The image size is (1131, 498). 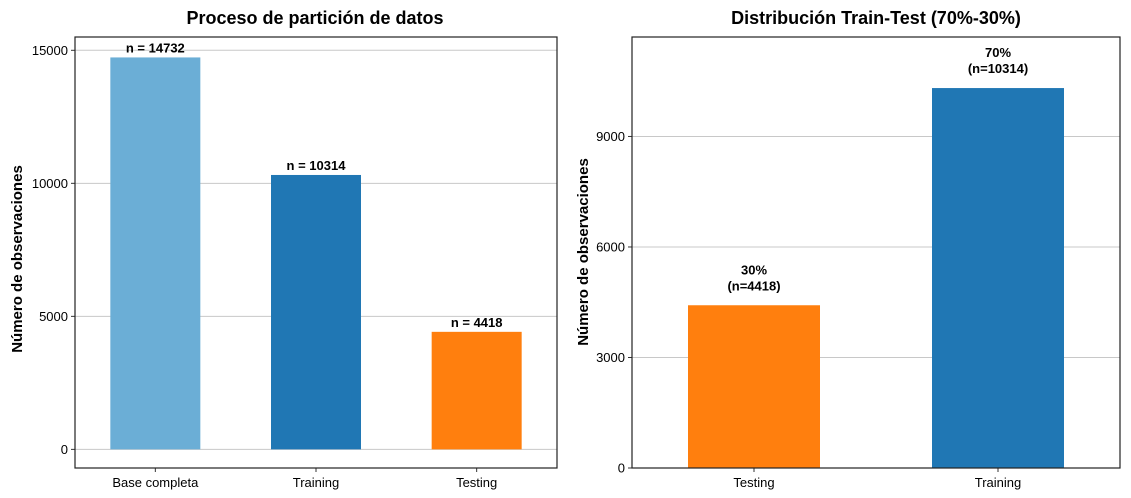 What do you see at coordinates (53, 316) in the screenshot?
I see `y-tick-label: 5000` at bounding box center [53, 316].